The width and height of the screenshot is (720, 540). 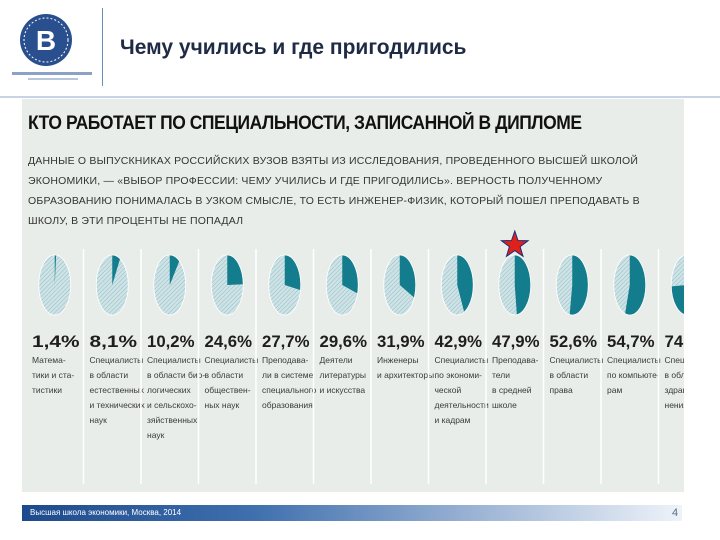 What do you see at coordinates (176, 375) in the screenshot?
I see `category-label: в области био-` at bounding box center [176, 375].